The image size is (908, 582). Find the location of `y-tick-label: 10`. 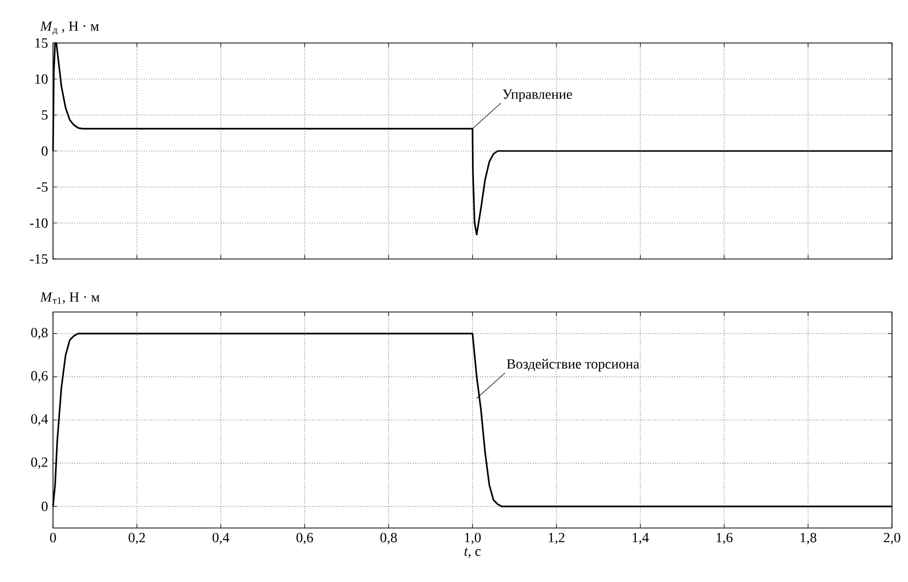

y-tick-label: 10 is located at coordinates (41, 79).